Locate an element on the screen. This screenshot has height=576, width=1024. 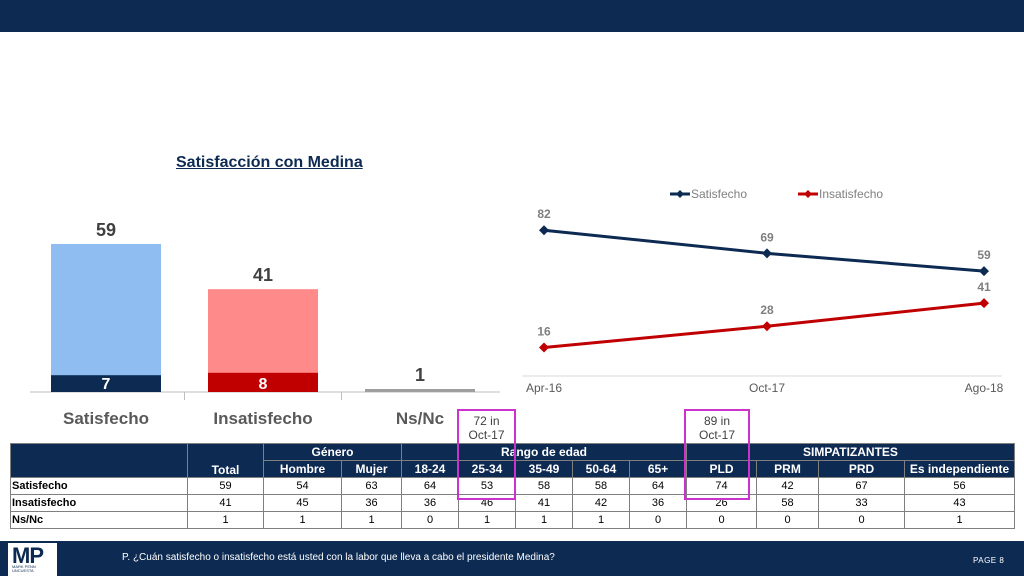
page-number: PAGE 8 is located at coordinates (989, 560).